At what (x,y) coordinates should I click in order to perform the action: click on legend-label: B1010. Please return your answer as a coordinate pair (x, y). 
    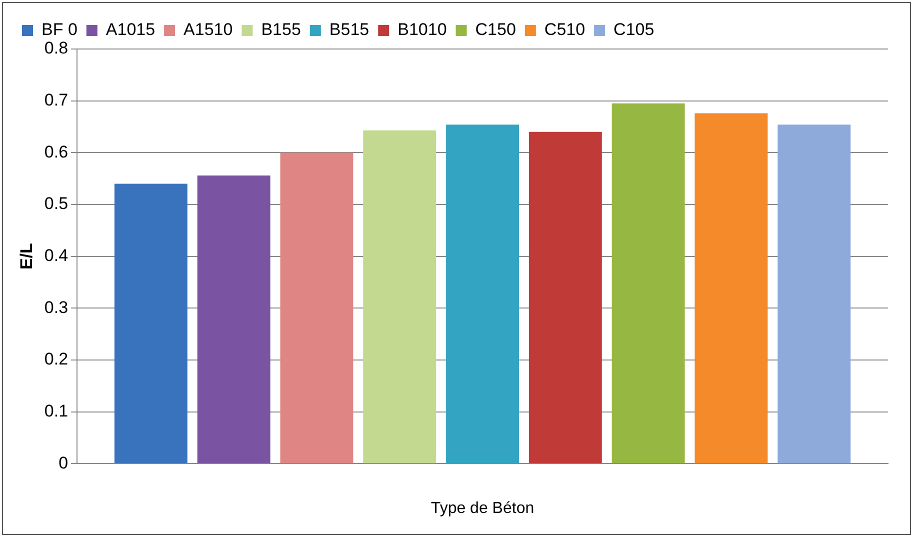
    Looking at the image, I should click on (422, 30).